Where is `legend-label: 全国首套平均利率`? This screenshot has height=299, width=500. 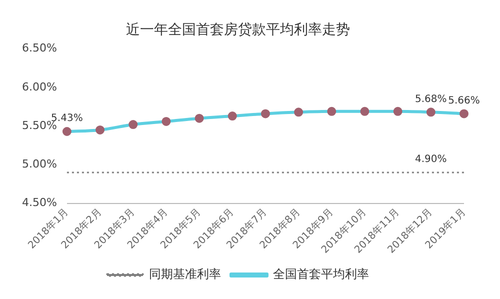
legend-label: 全国首套平均利率 is located at coordinates (321, 274).